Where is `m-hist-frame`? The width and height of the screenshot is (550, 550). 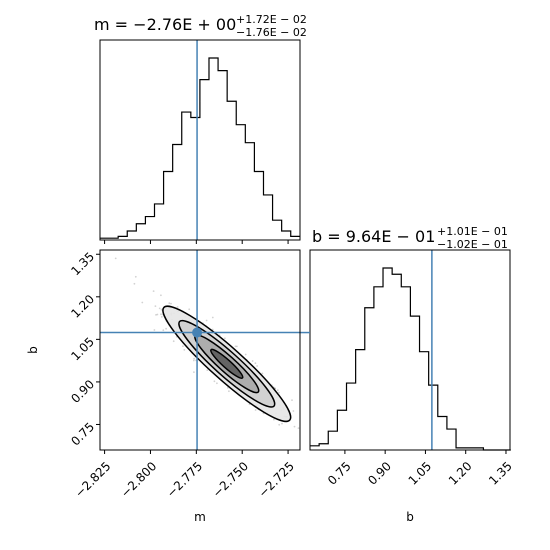 m-hist-frame is located at coordinates (200, 140).